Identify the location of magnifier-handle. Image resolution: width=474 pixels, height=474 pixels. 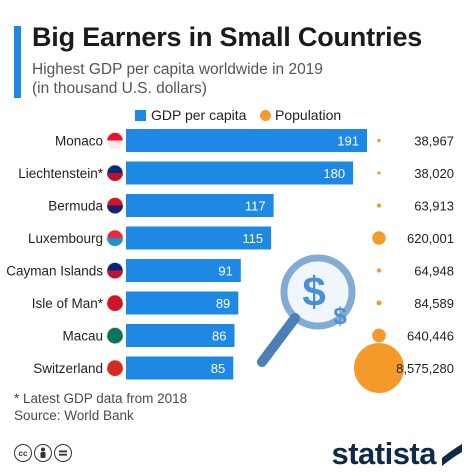
(278, 340).